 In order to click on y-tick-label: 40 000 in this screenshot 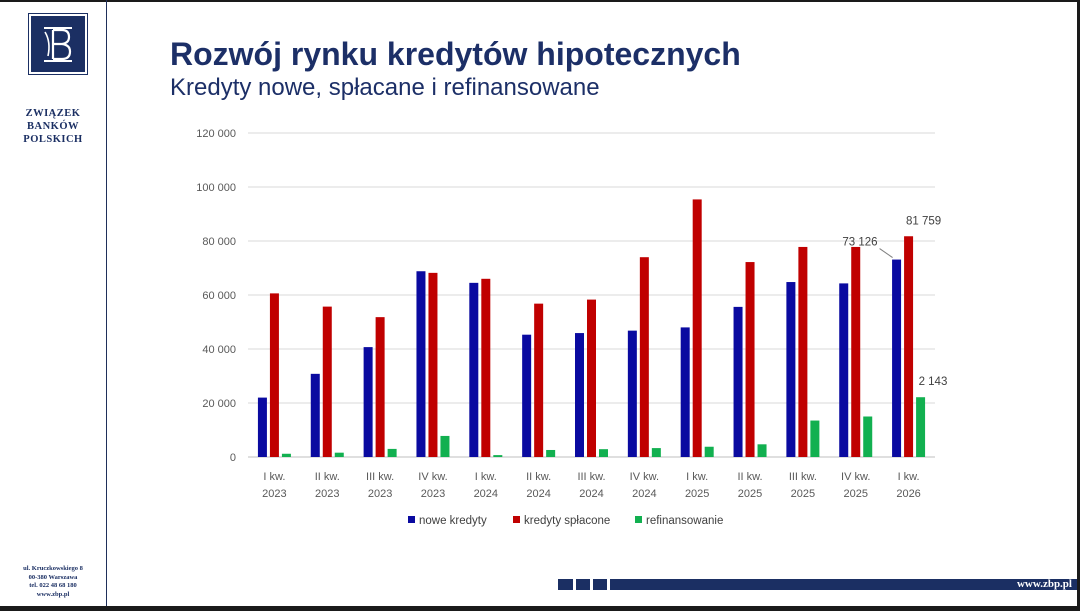, I will do `click(219, 350)`.